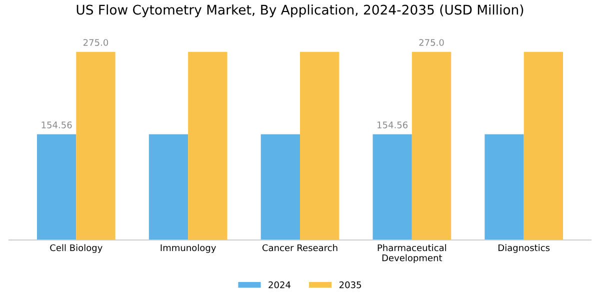 The image size is (600, 300). Describe the element at coordinates (76, 248) in the screenshot. I see `x-tick-label: Cell Biology` at that location.